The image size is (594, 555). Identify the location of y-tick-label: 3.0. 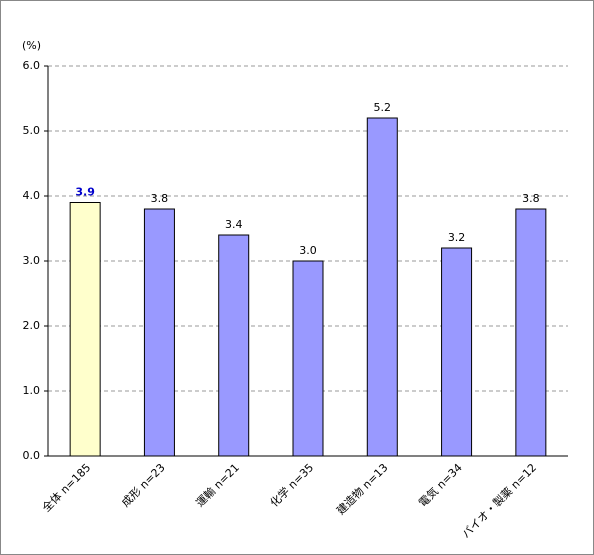
(32, 260).